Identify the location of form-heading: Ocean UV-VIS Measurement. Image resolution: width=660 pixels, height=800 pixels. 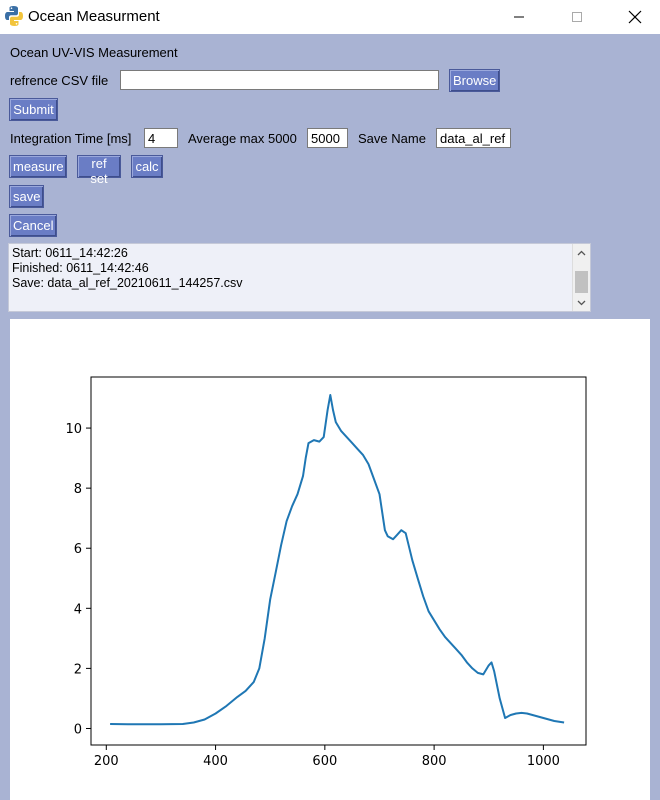
(94, 52).